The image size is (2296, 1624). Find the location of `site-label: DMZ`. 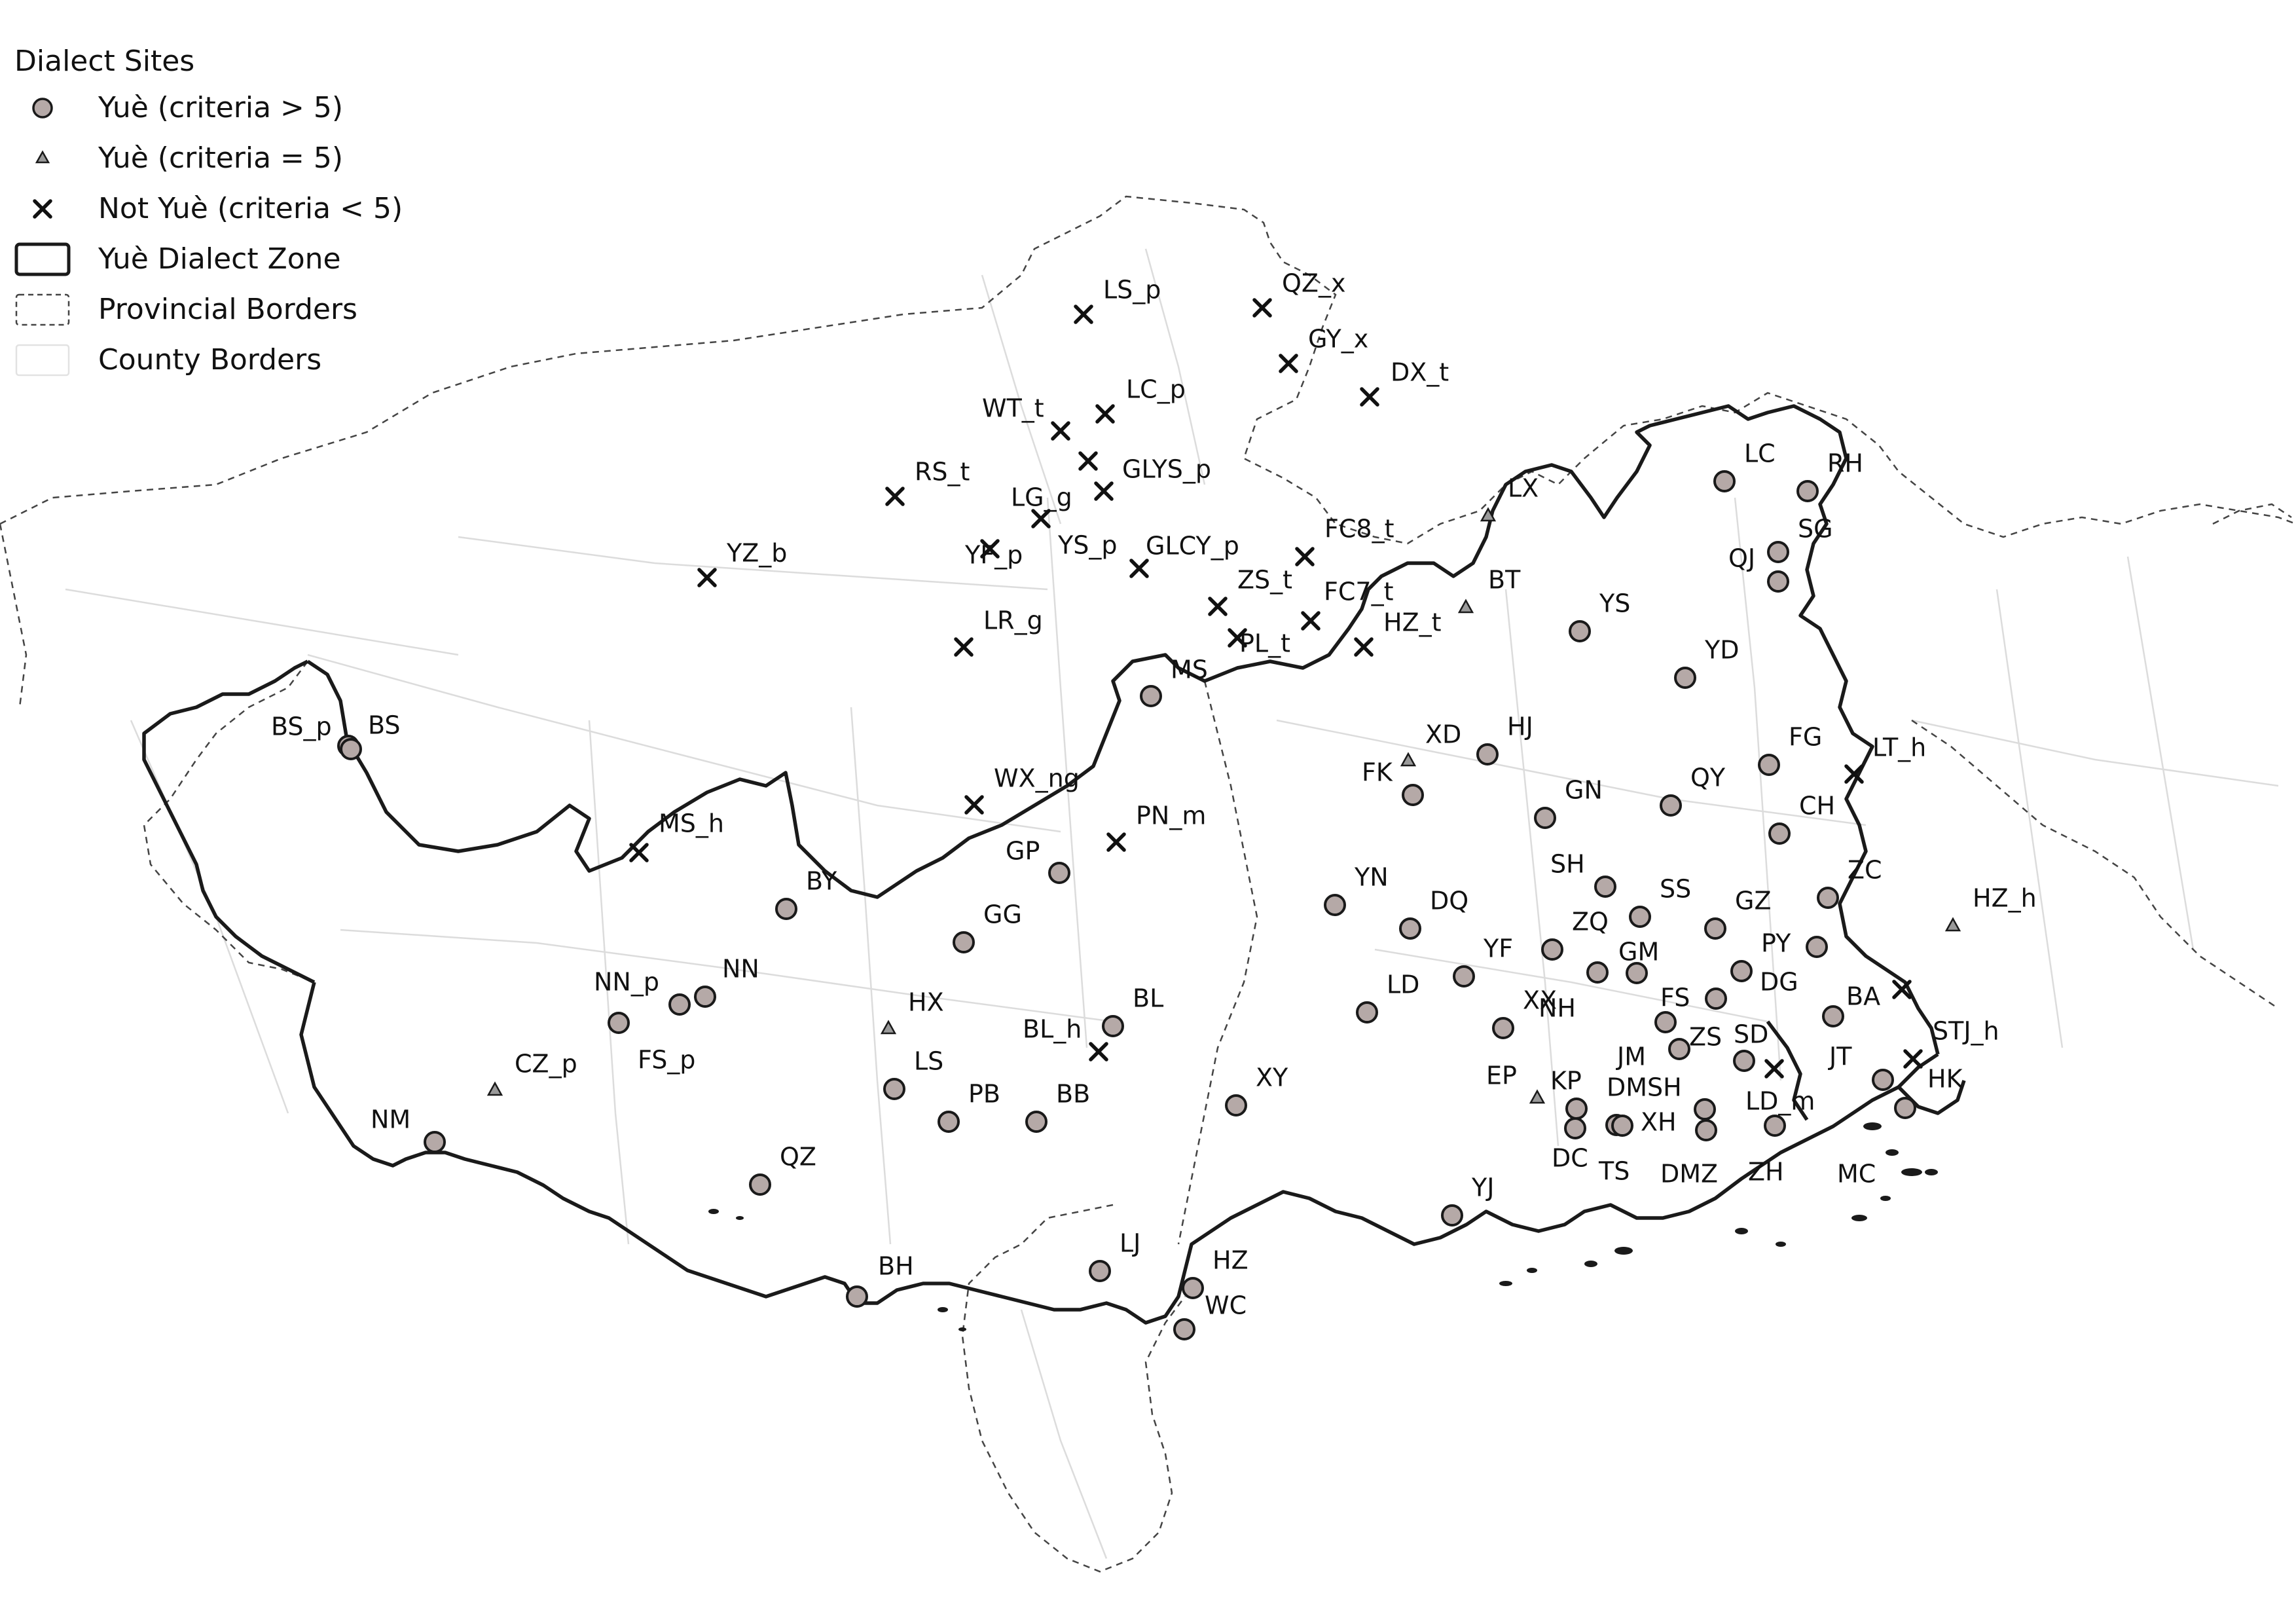

site-label: DMZ is located at coordinates (1689, 1174).